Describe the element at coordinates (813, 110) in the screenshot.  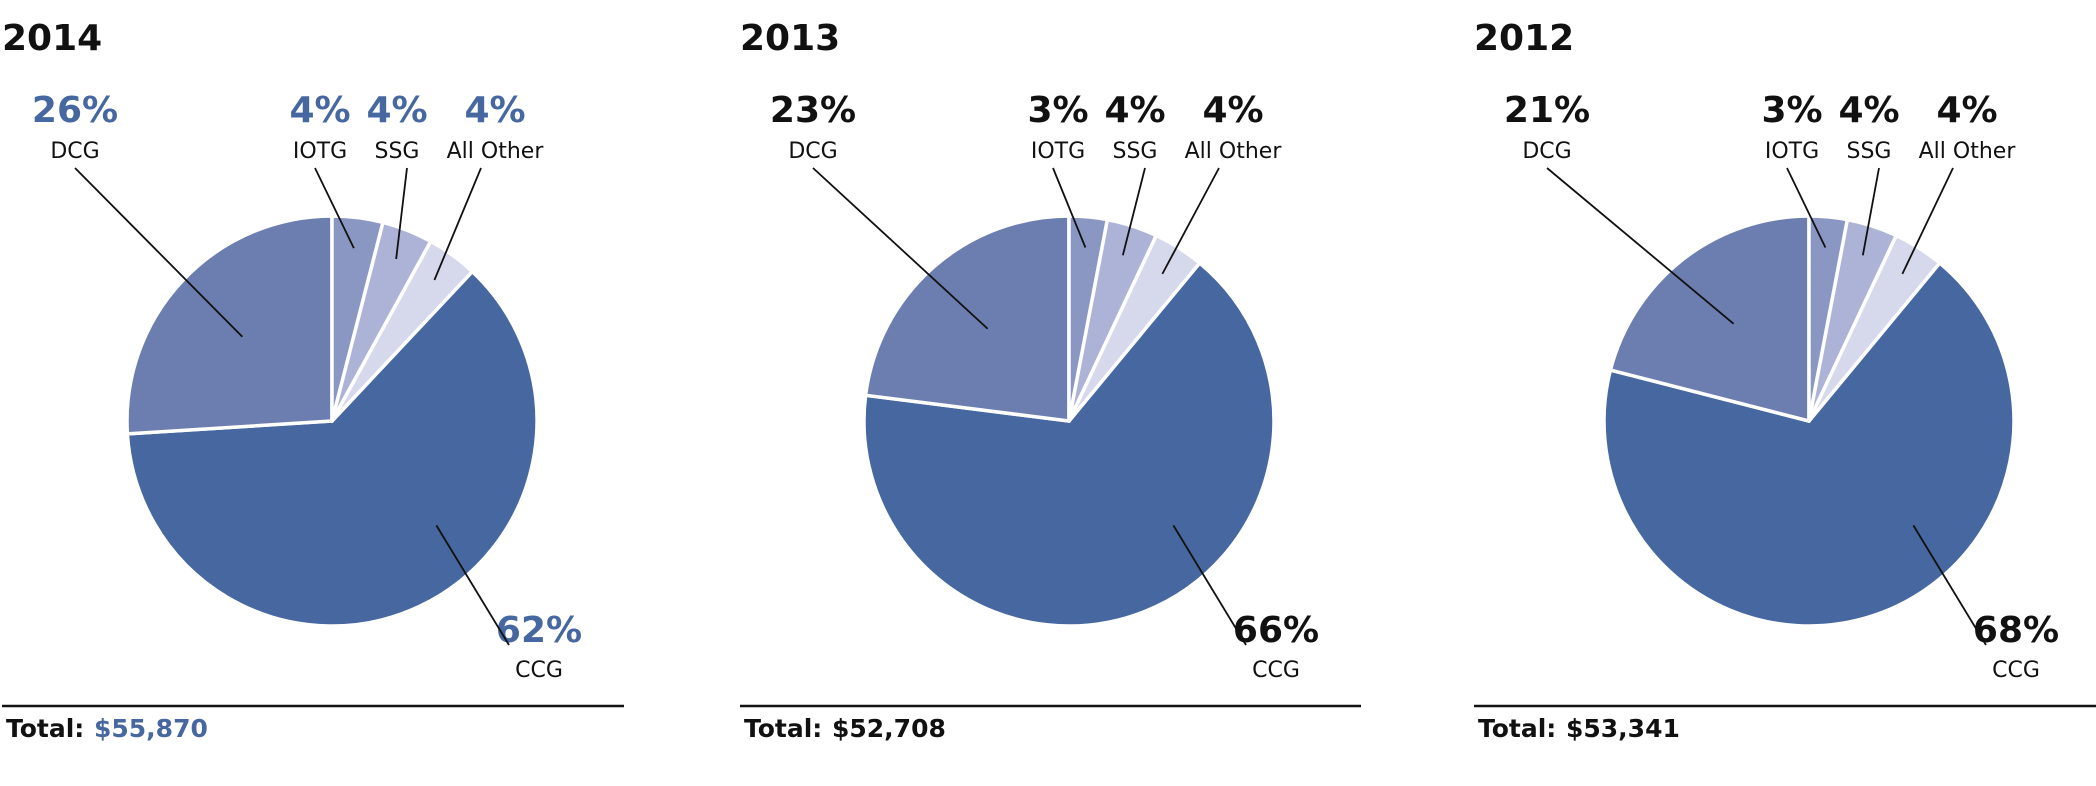
I see `percent-label-dcg: 23%` at that location.